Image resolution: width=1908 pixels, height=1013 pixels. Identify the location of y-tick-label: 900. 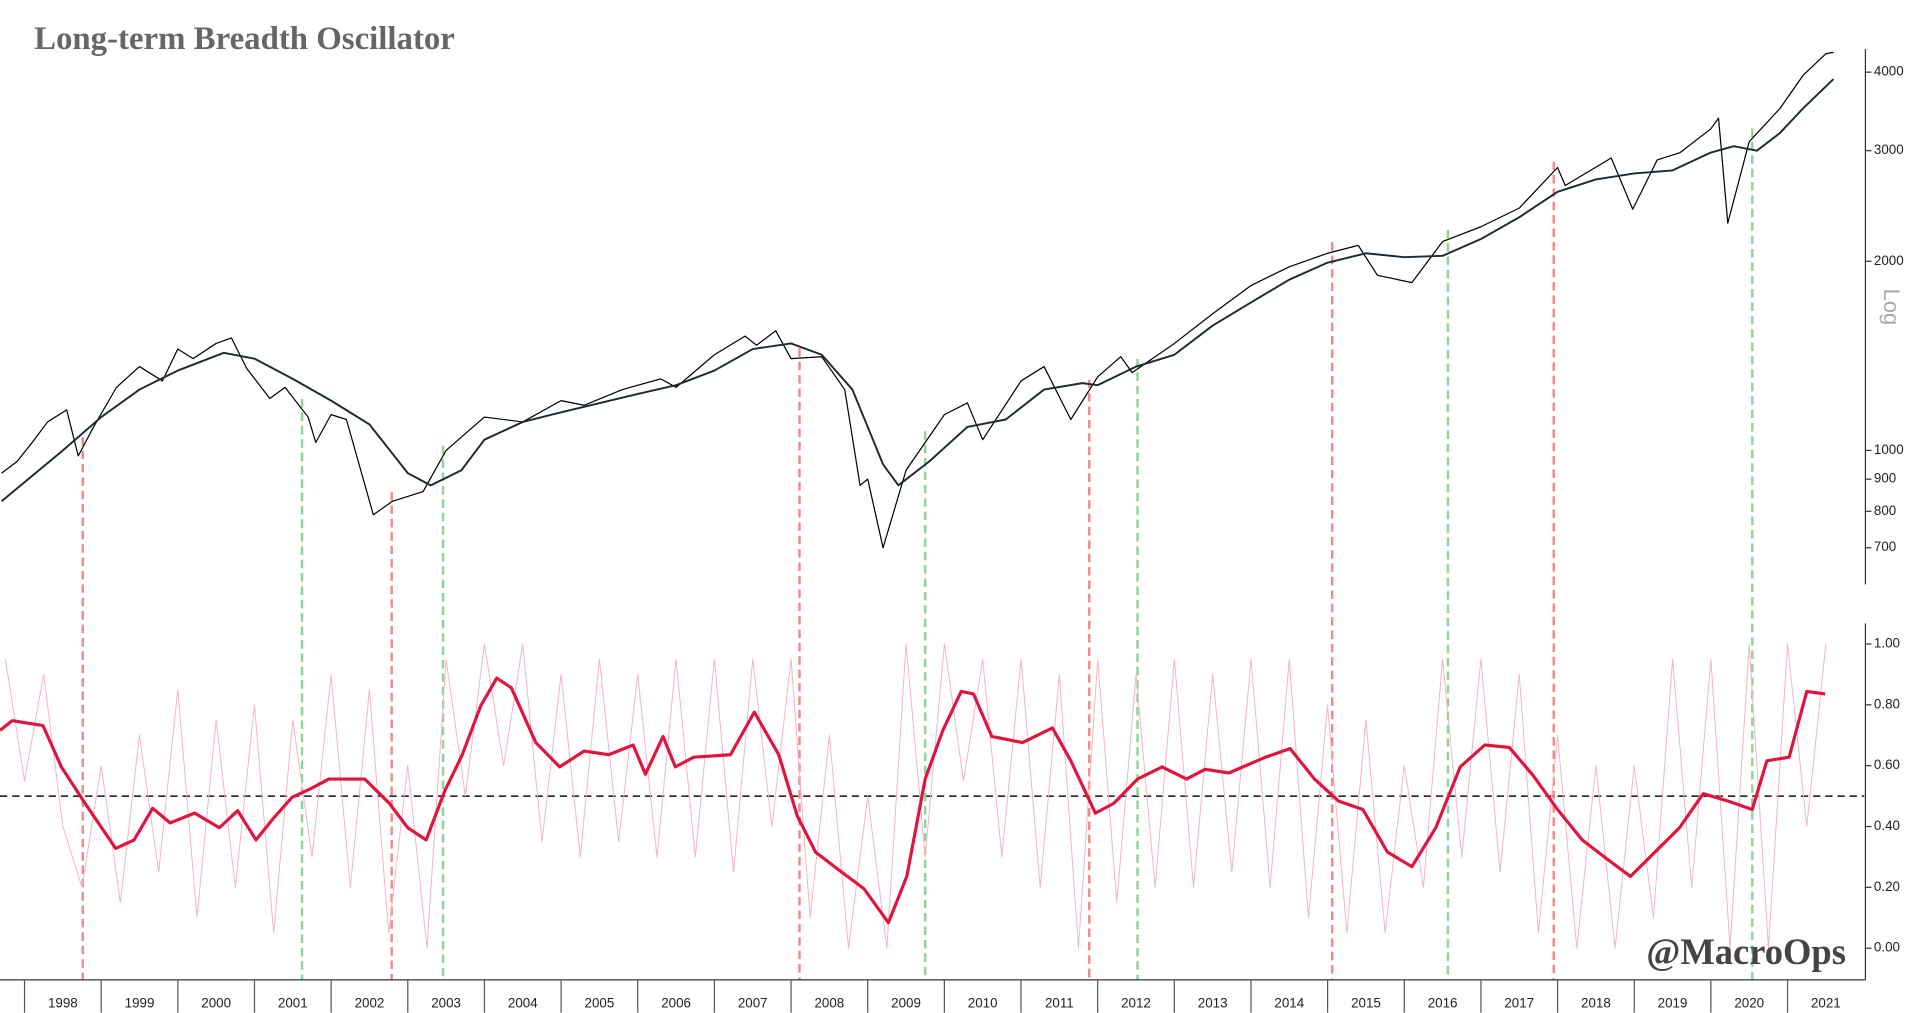
(1885, 478).